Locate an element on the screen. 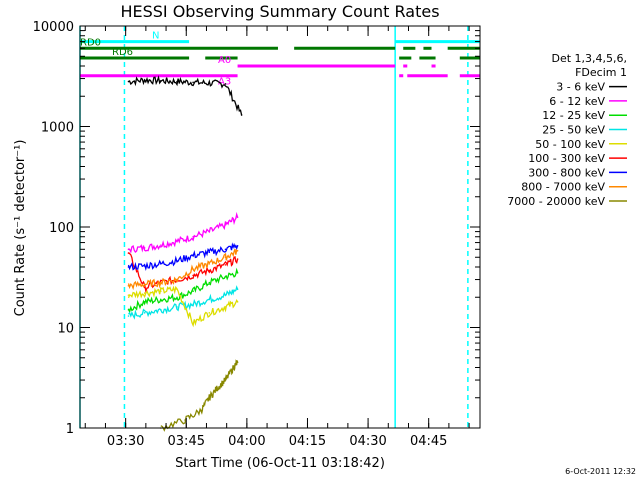 Image resolution: width=640 pixels, height=480 pixels. x-tick-label: 04:15 is located at coordinates (307, 441).